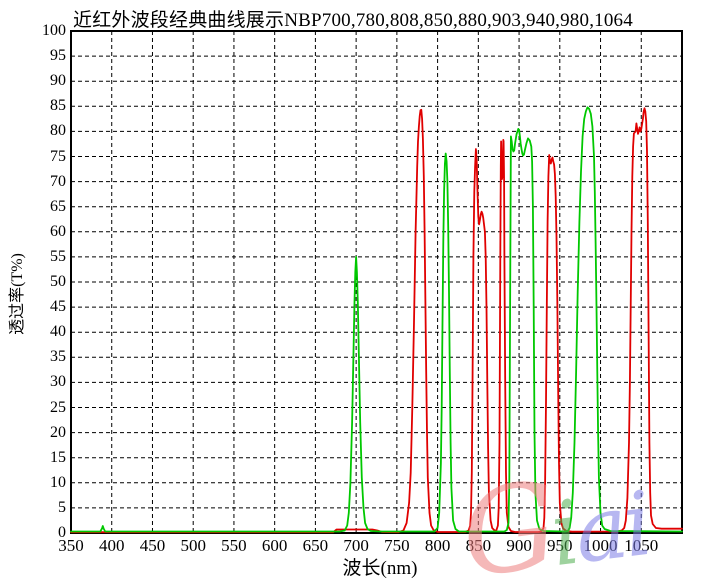  What do you see at coordinates (111, 545) in the screenshot?
I see `x-tick-label: 400` at bounding box center [111, 545].